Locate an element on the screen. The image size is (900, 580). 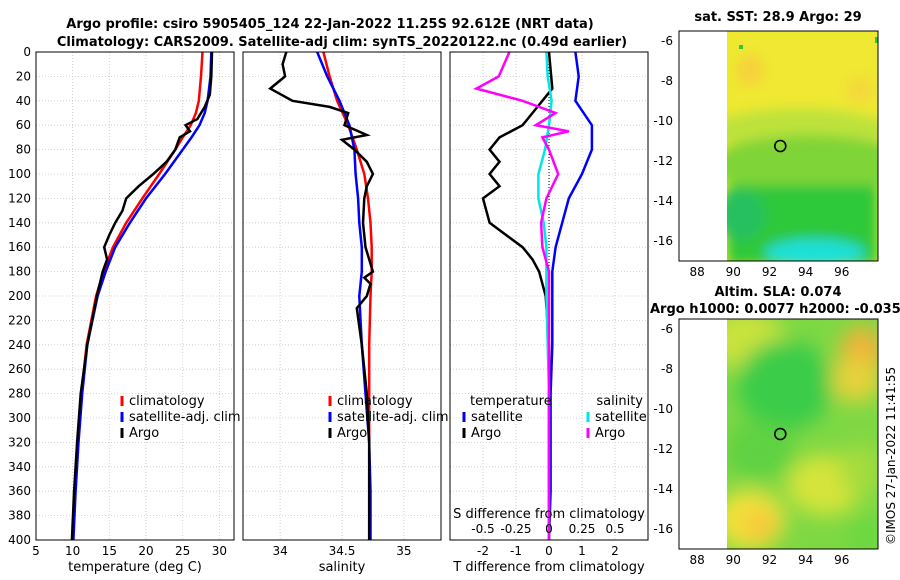
sst-map-title: sat. SST: 28.9 Argo: 29 is located at coordinates (777, 17).